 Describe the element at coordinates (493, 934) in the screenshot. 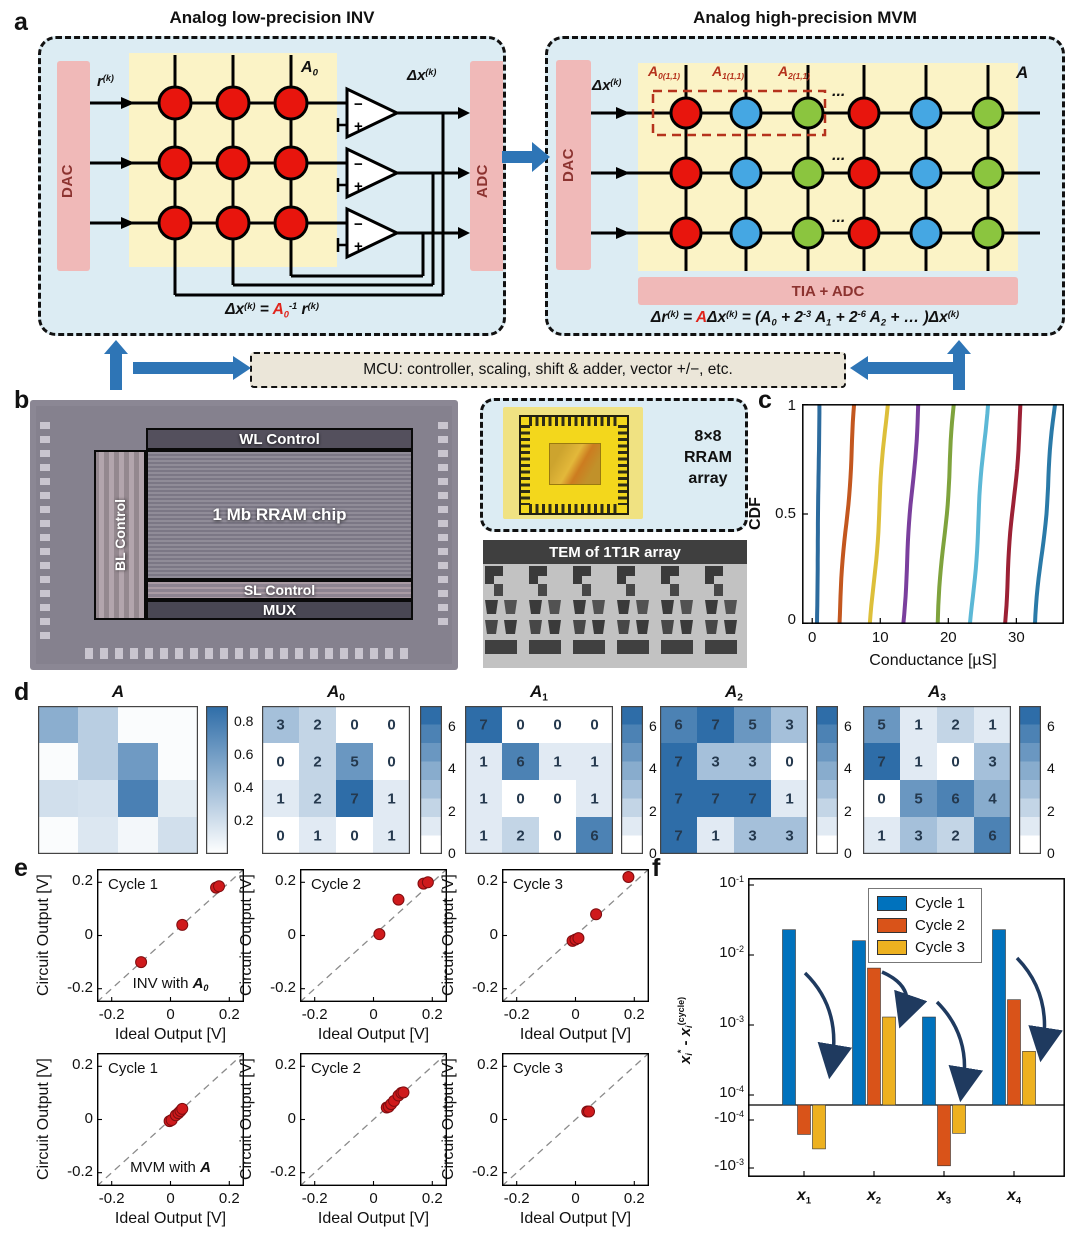

I see `sc3-ytick-1: 0` at that location.